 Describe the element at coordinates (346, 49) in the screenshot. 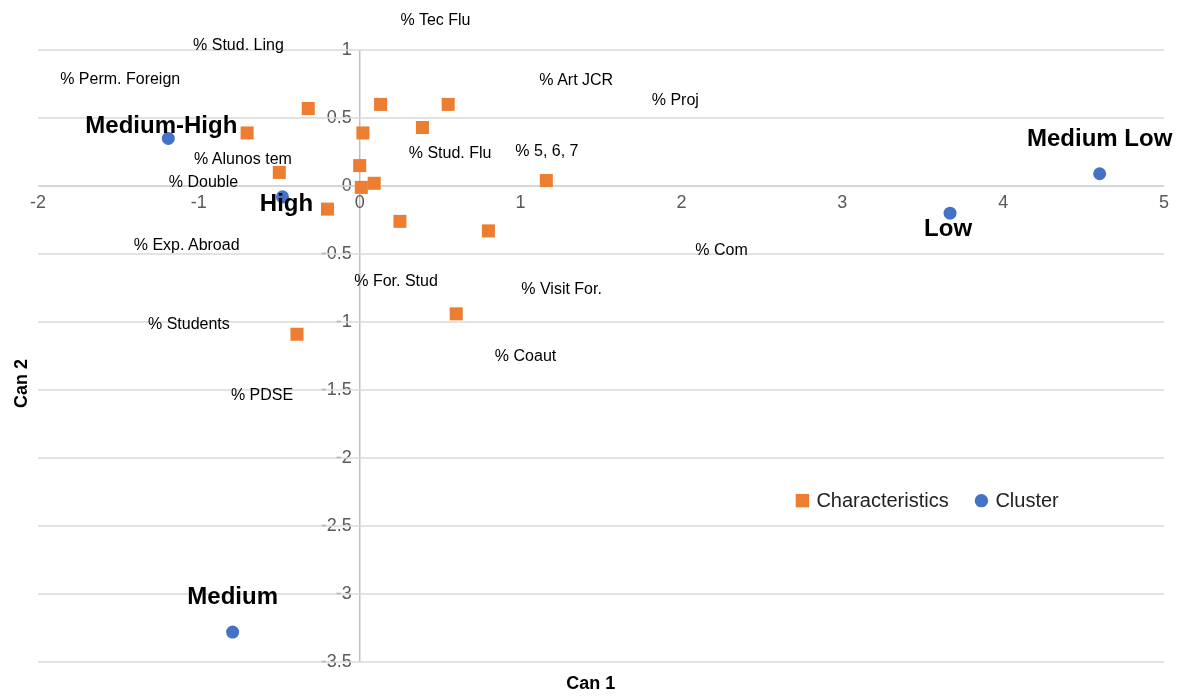

I see `y-tick-label: 1` at that location.